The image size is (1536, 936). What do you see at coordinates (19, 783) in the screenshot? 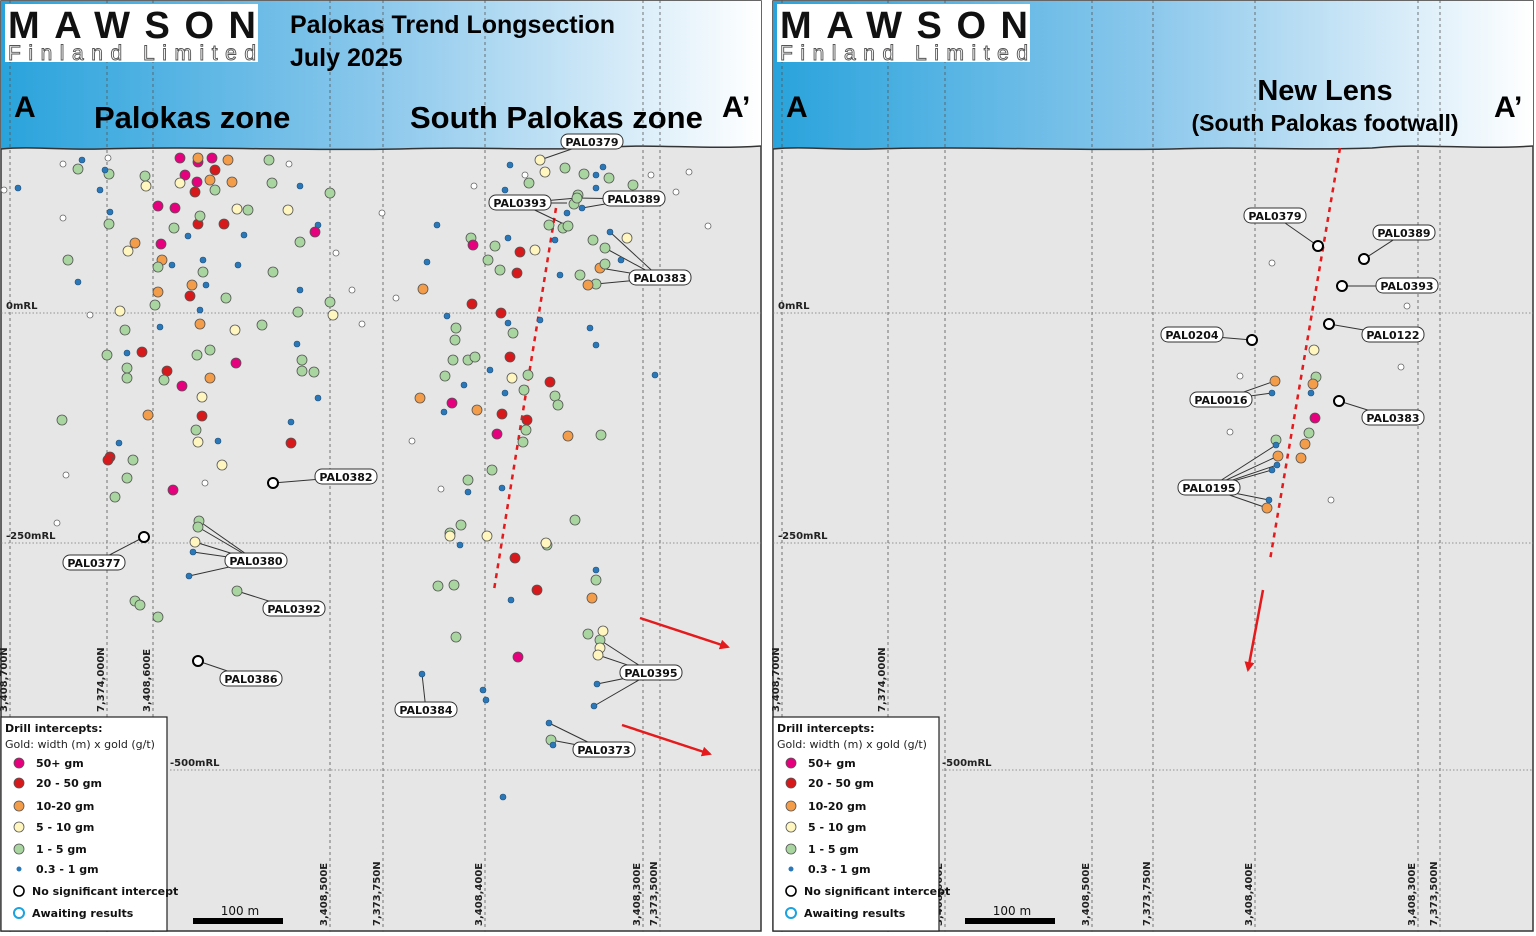
I see `legend-swatch-r20` at bounding box center [19, 783].